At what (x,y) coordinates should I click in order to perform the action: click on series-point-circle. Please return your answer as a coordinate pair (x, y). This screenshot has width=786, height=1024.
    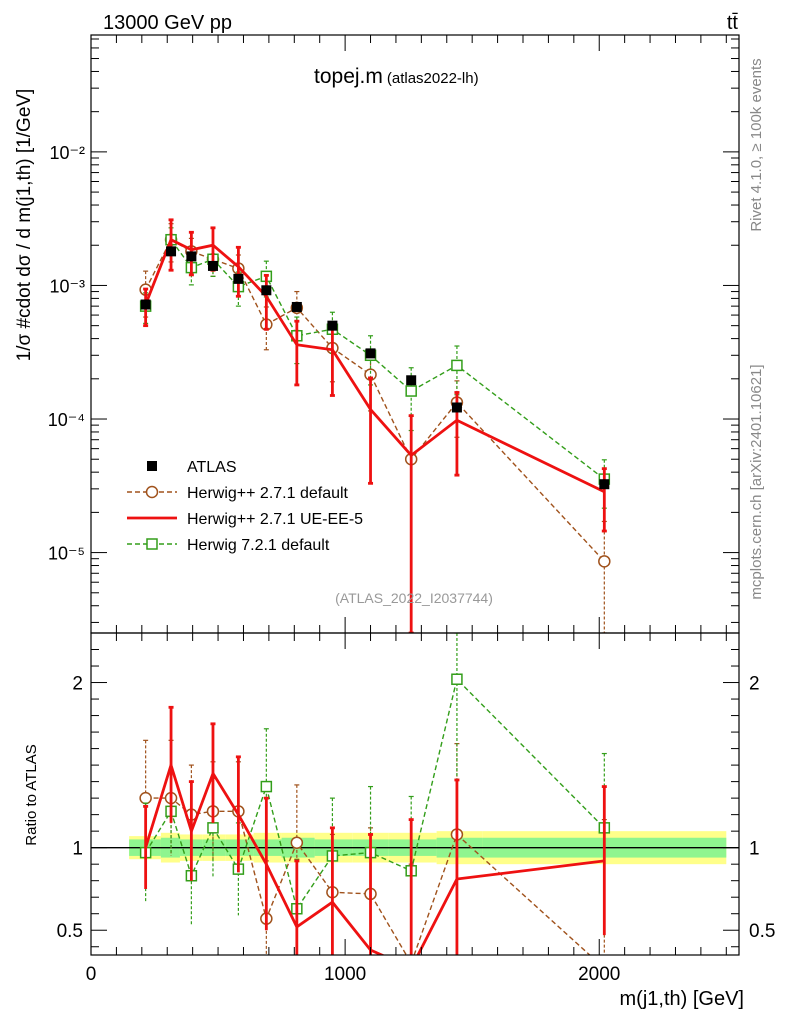
    Looking at the image, I should click on (604, 561).